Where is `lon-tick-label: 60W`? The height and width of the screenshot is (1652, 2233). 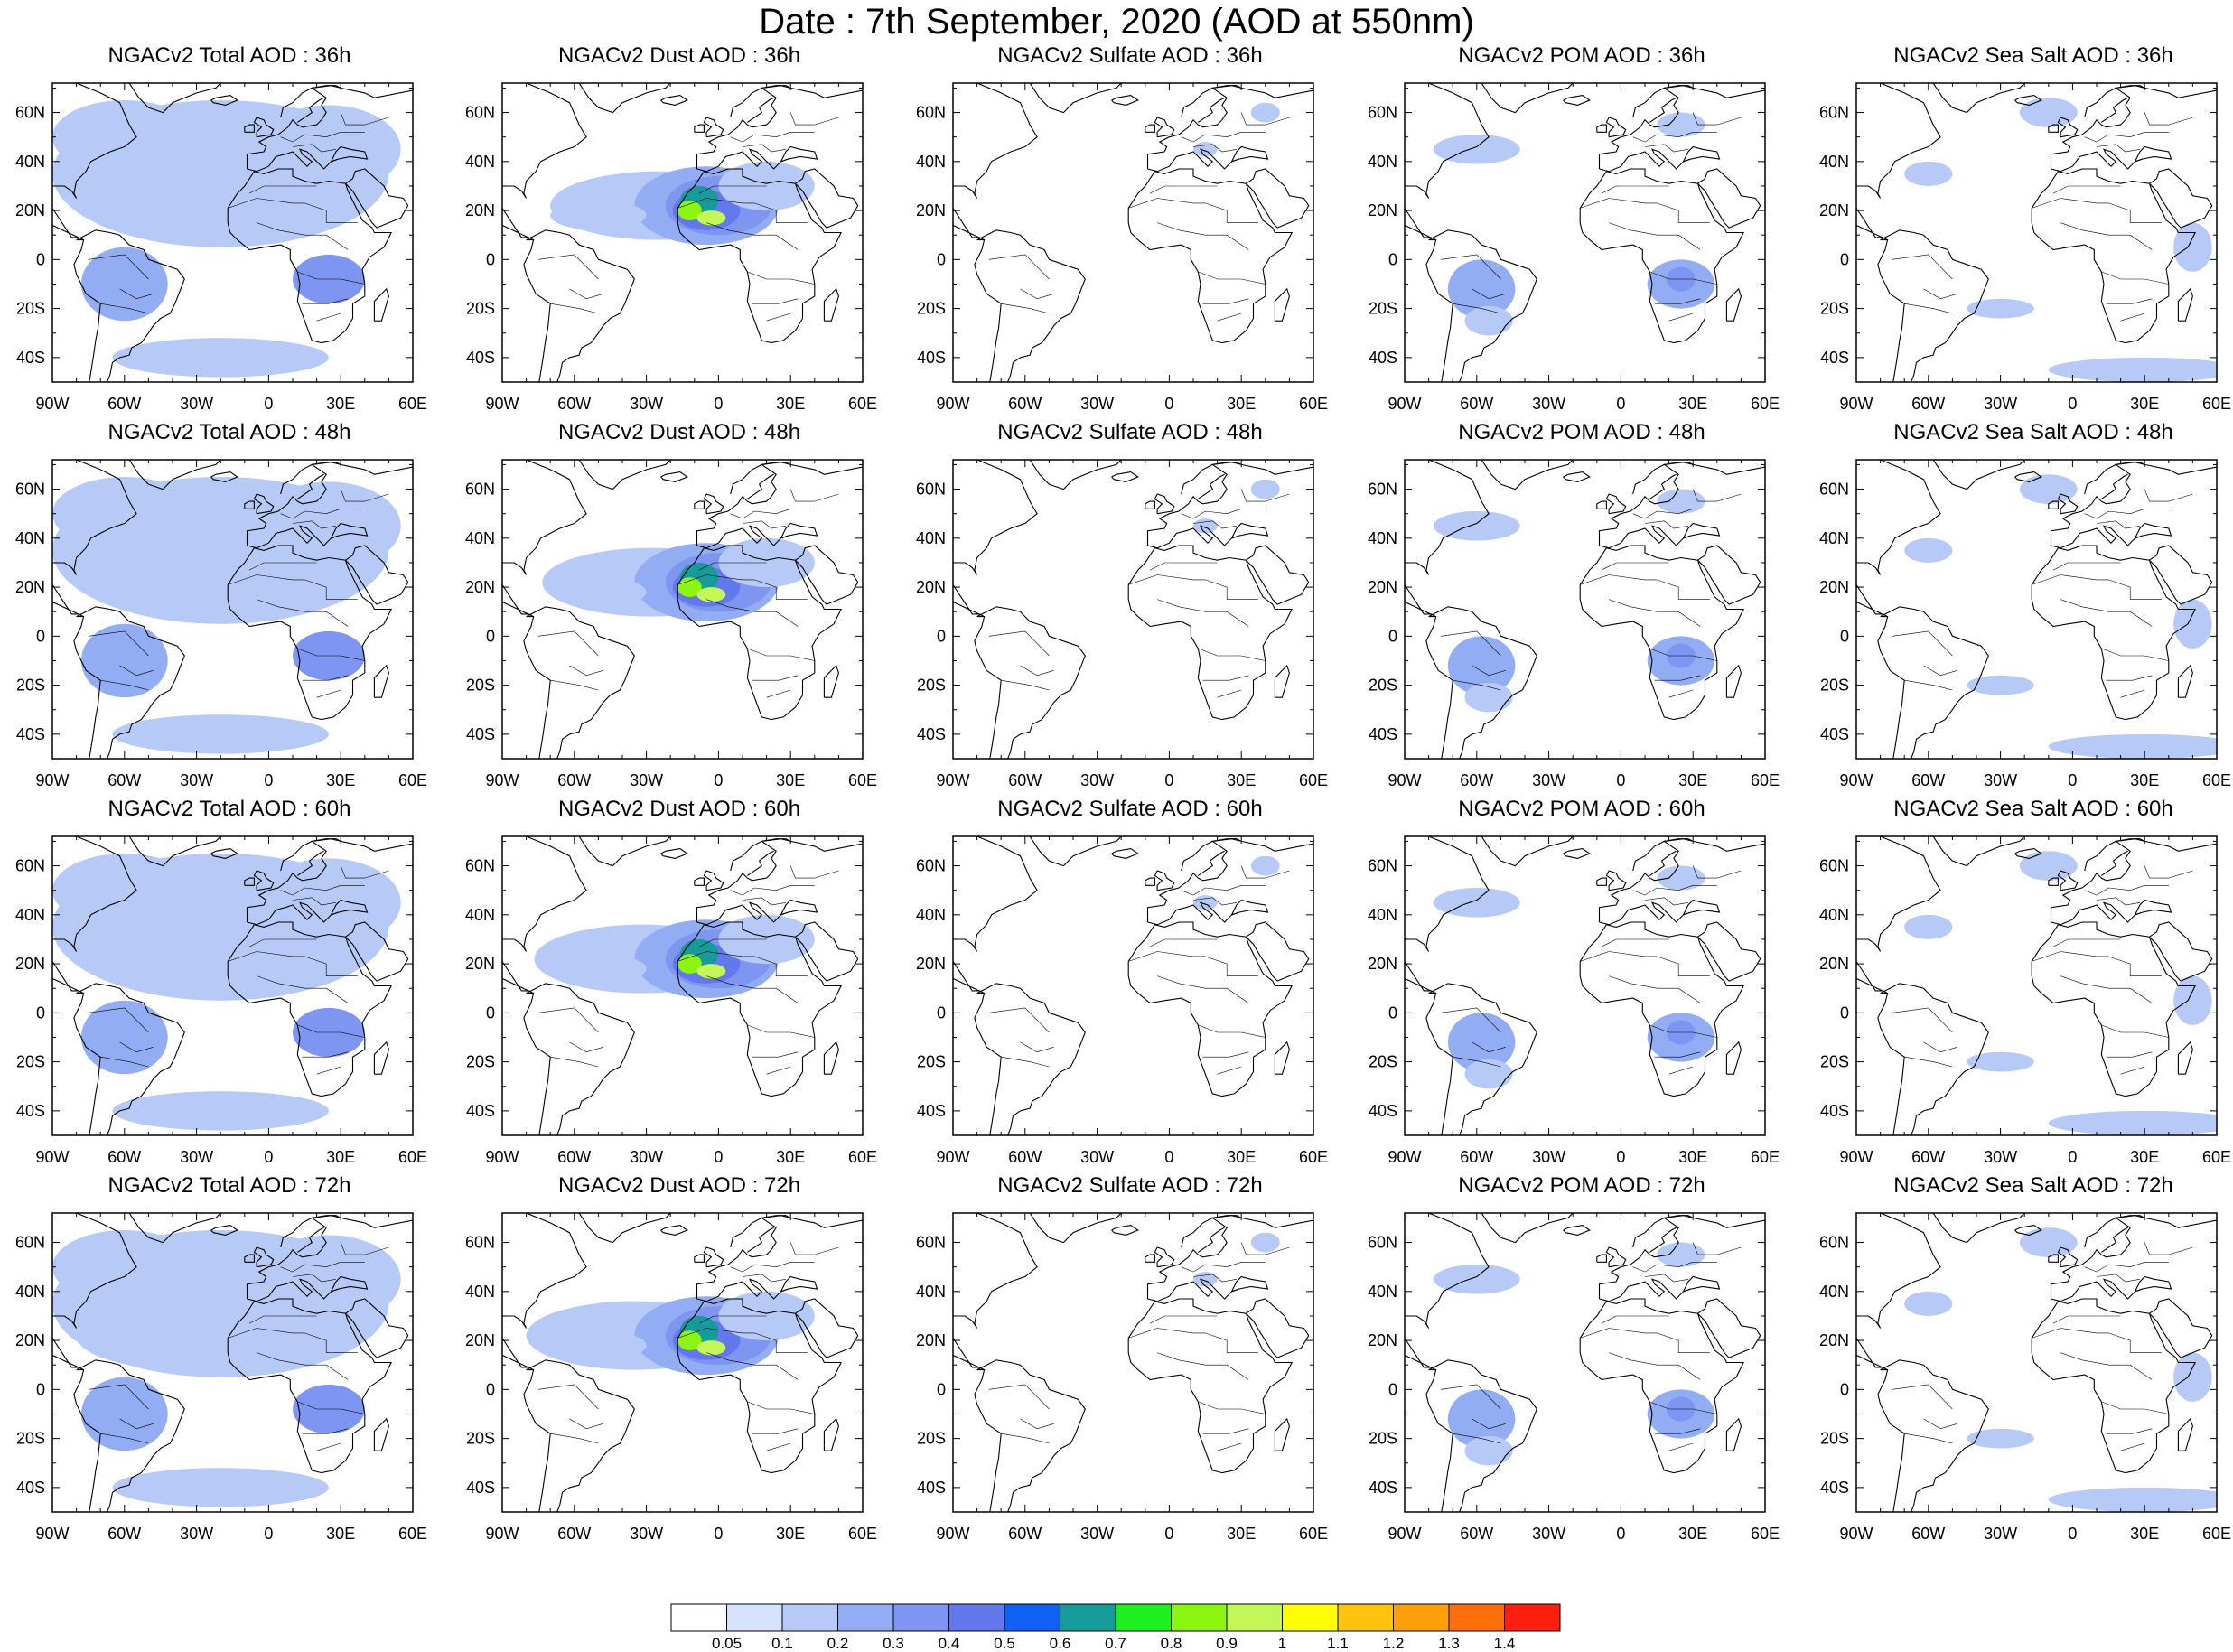 lon-tick-label: 60W is located at coordinates (124, 780).